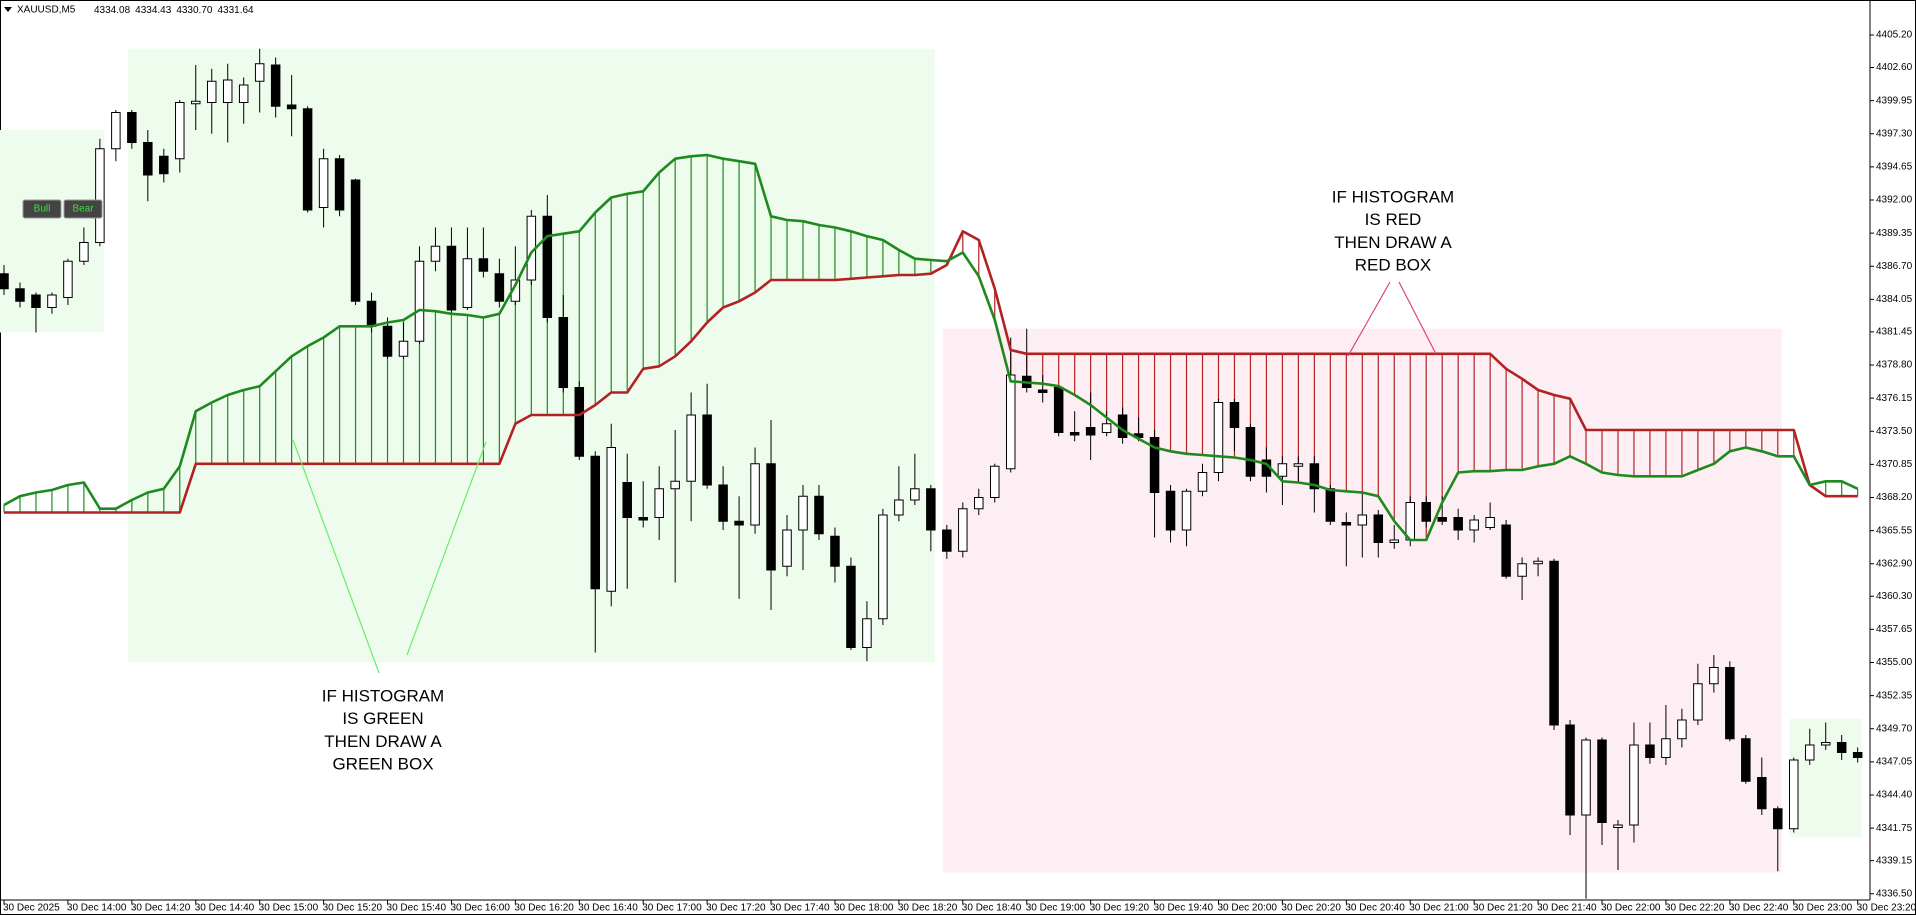 The image size is (1916, 915). What do you see at coordinates (1393, 265) in the screenshot?
I see `annotation-text: RED BOX` at bounding box center [1393, 265].